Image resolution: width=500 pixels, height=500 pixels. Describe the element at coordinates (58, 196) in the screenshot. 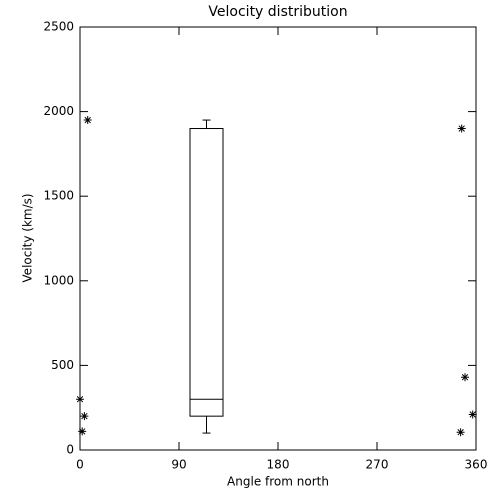

I see `y-tick-label: 1500` at that location.